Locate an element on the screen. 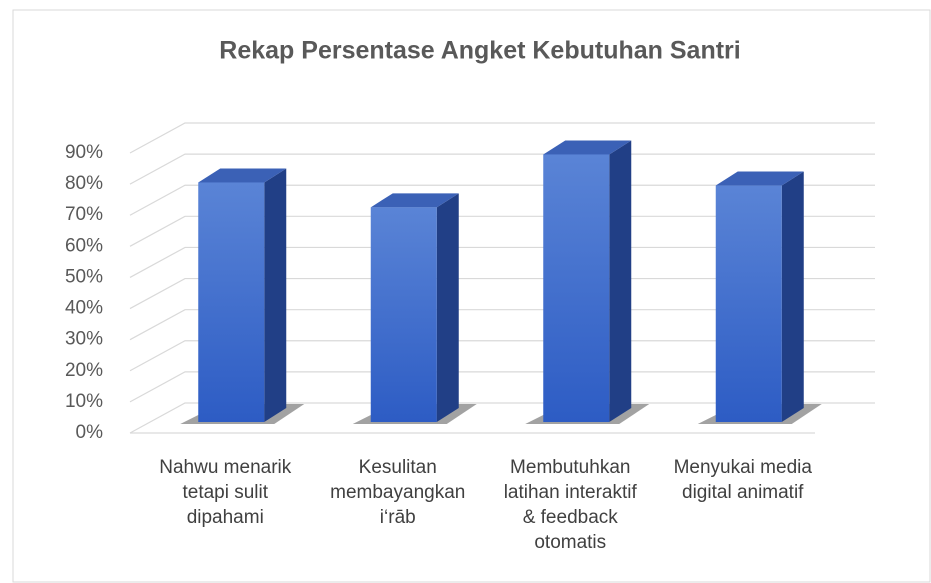 Image resolution: width=931 pixels, height=583 pixels. y-tick-label: 40% is located at coordinates (84, 308).